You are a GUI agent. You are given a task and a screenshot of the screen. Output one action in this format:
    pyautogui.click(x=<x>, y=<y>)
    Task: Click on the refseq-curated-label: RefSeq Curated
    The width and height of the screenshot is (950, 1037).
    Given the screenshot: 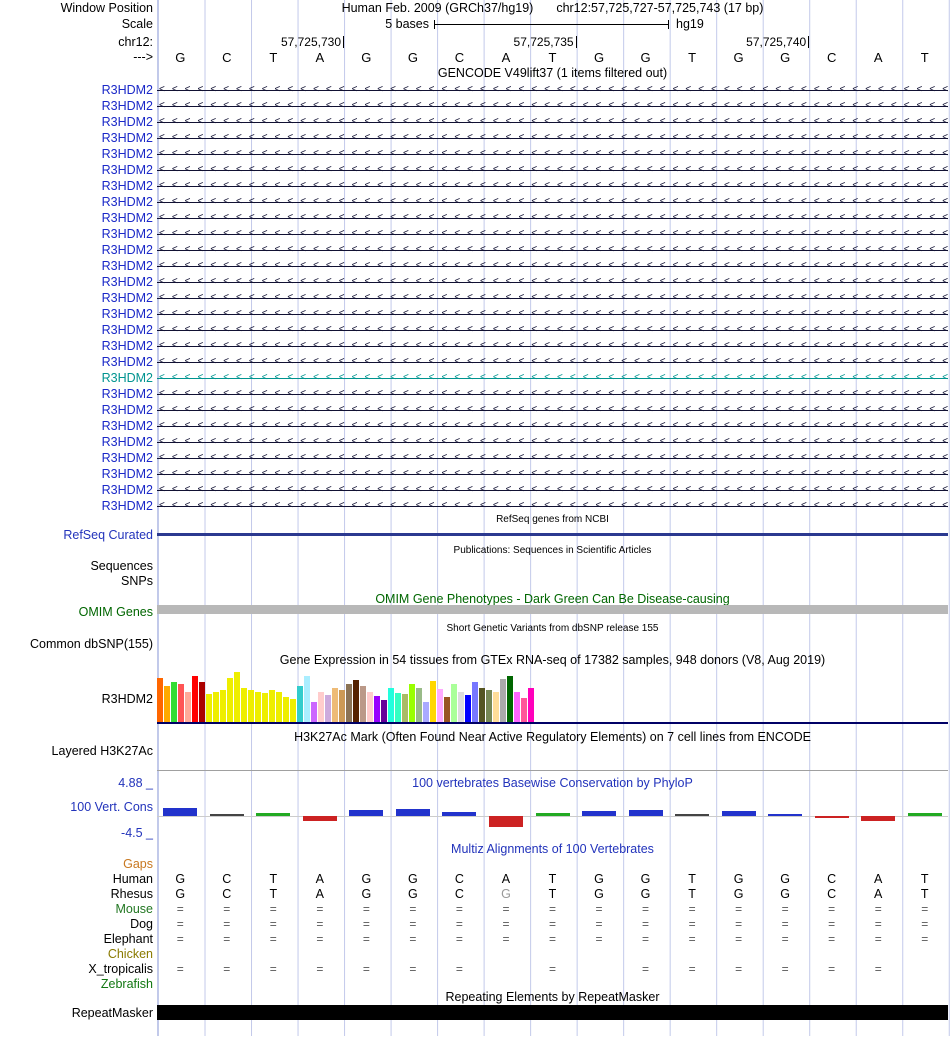 What is the action you would take?
    pyautogui.click(x=108, y=535)
    